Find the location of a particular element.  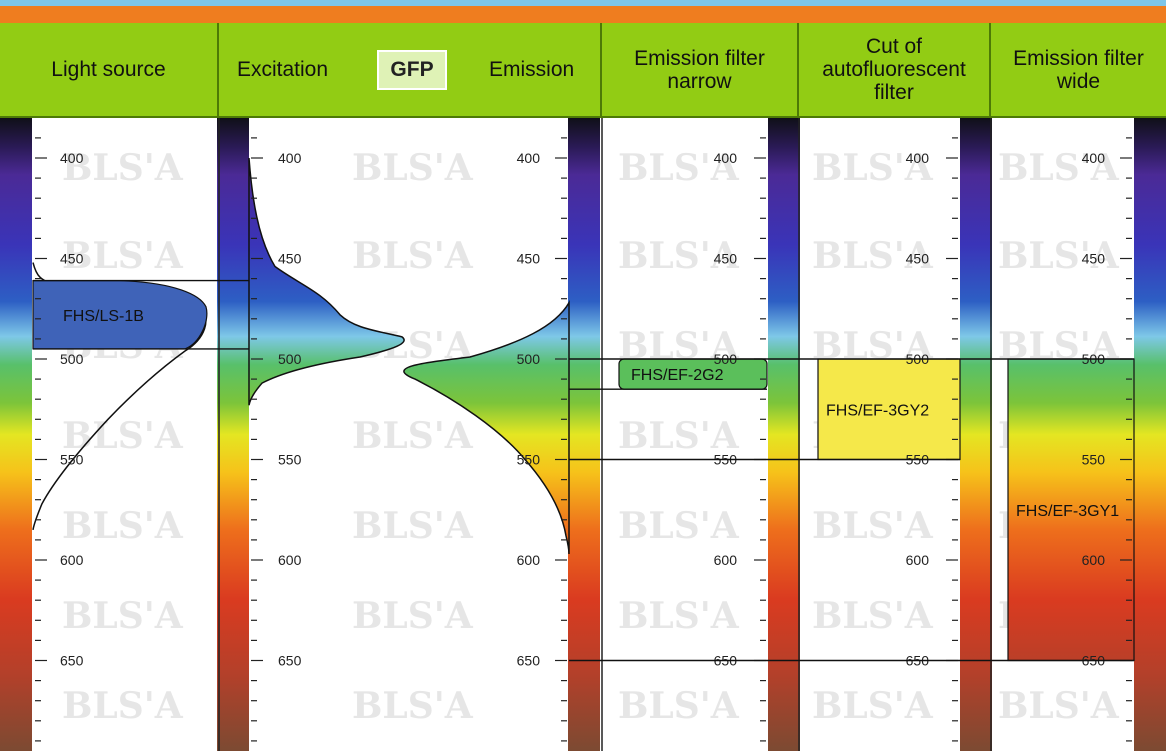

top-strip is located at coordinates (583, 3).